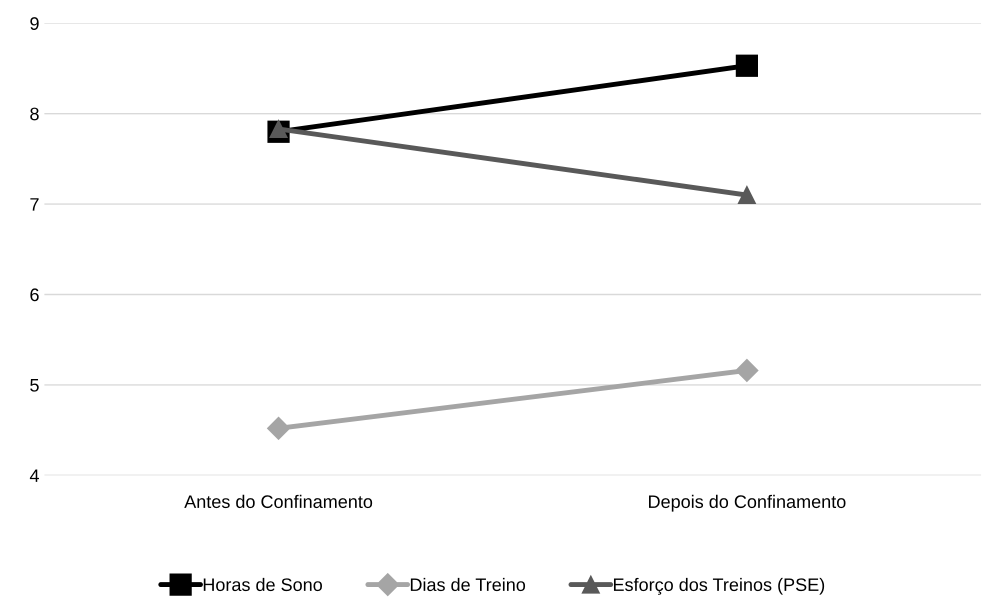 The height and width of the screenshot is (611, 986). I want to click on legend-label: Horas de Sono, so click(263, 585).